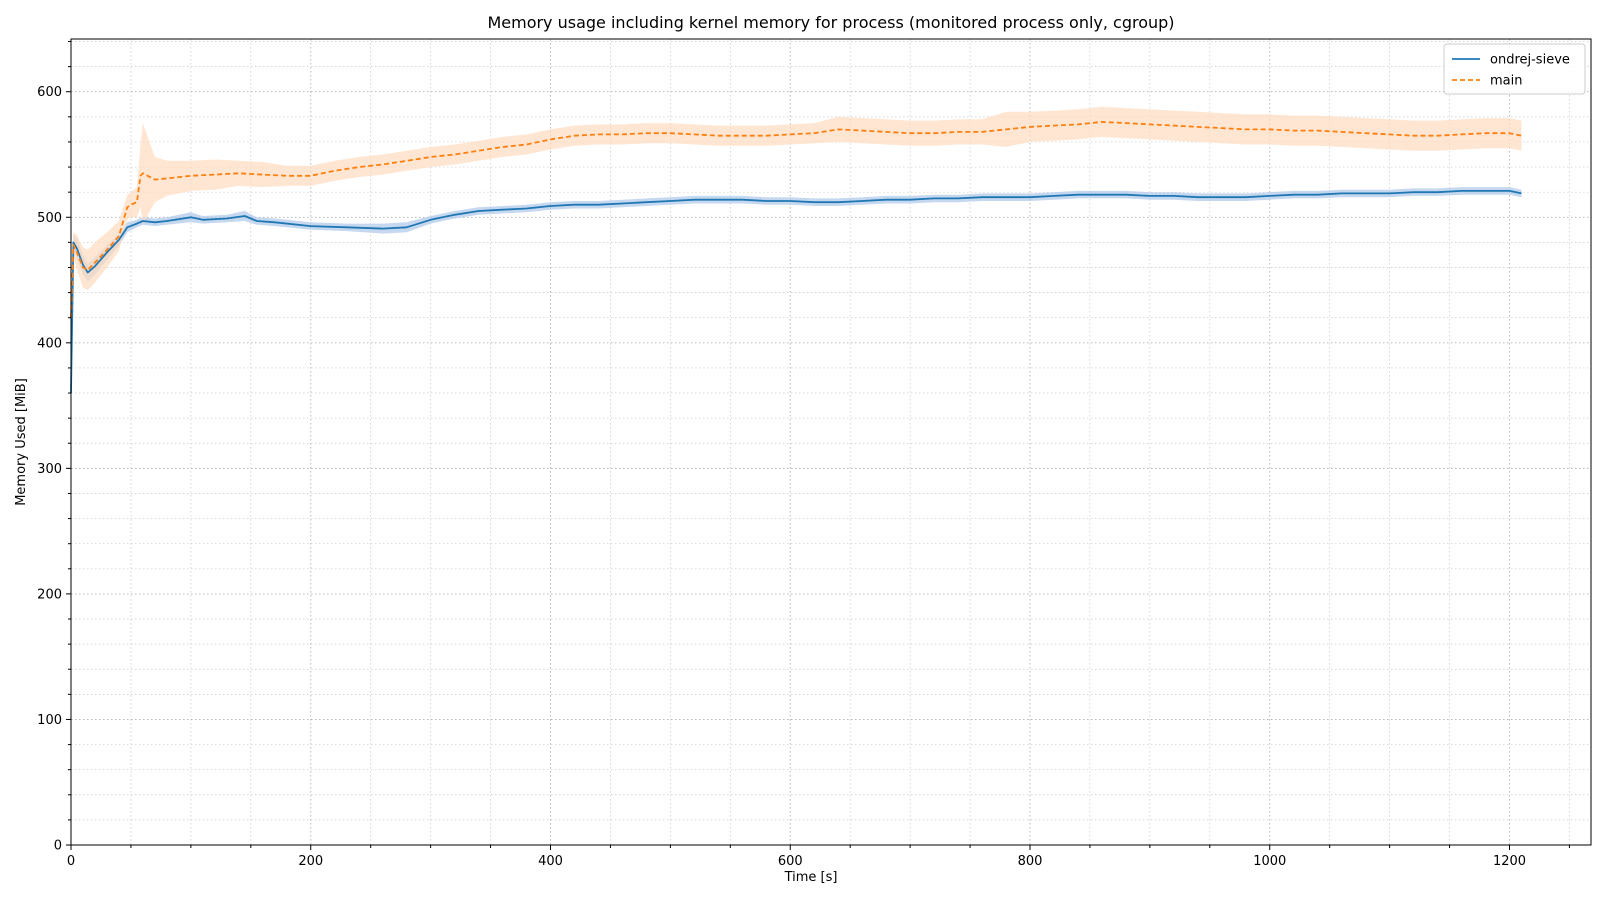  What do you see at coordinates (550, 861) in the screenshot?
I see `x-tick-label: 400` at bounding box center [550, 861].